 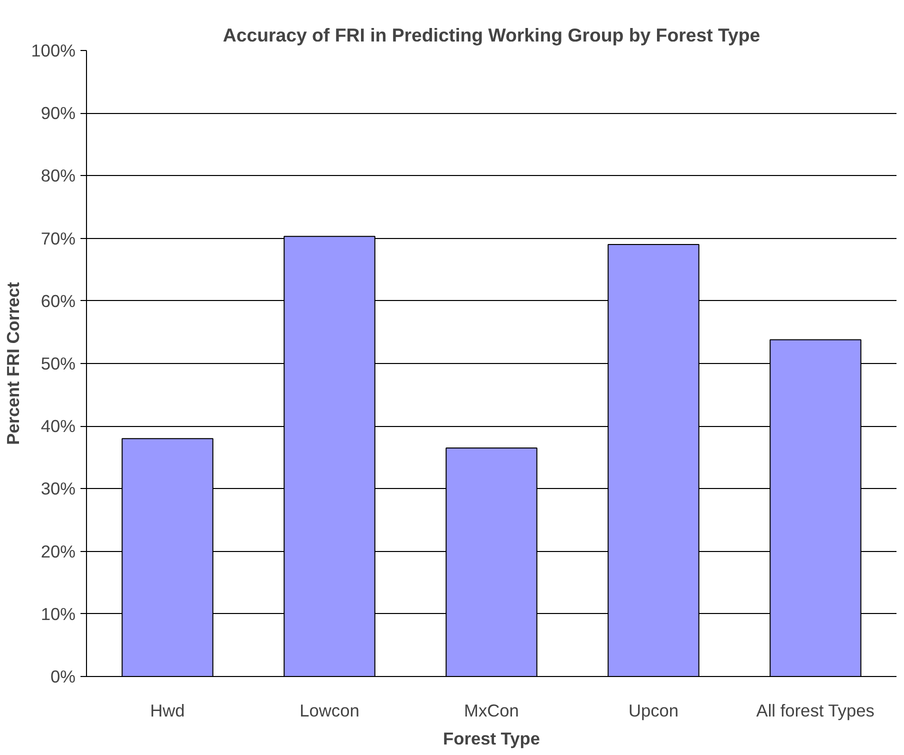 What do you see at coordinates (13, 363) in the screenshot?
I see `y-axis-title: Percent FRI Correct` at bounding box center [13, 363].